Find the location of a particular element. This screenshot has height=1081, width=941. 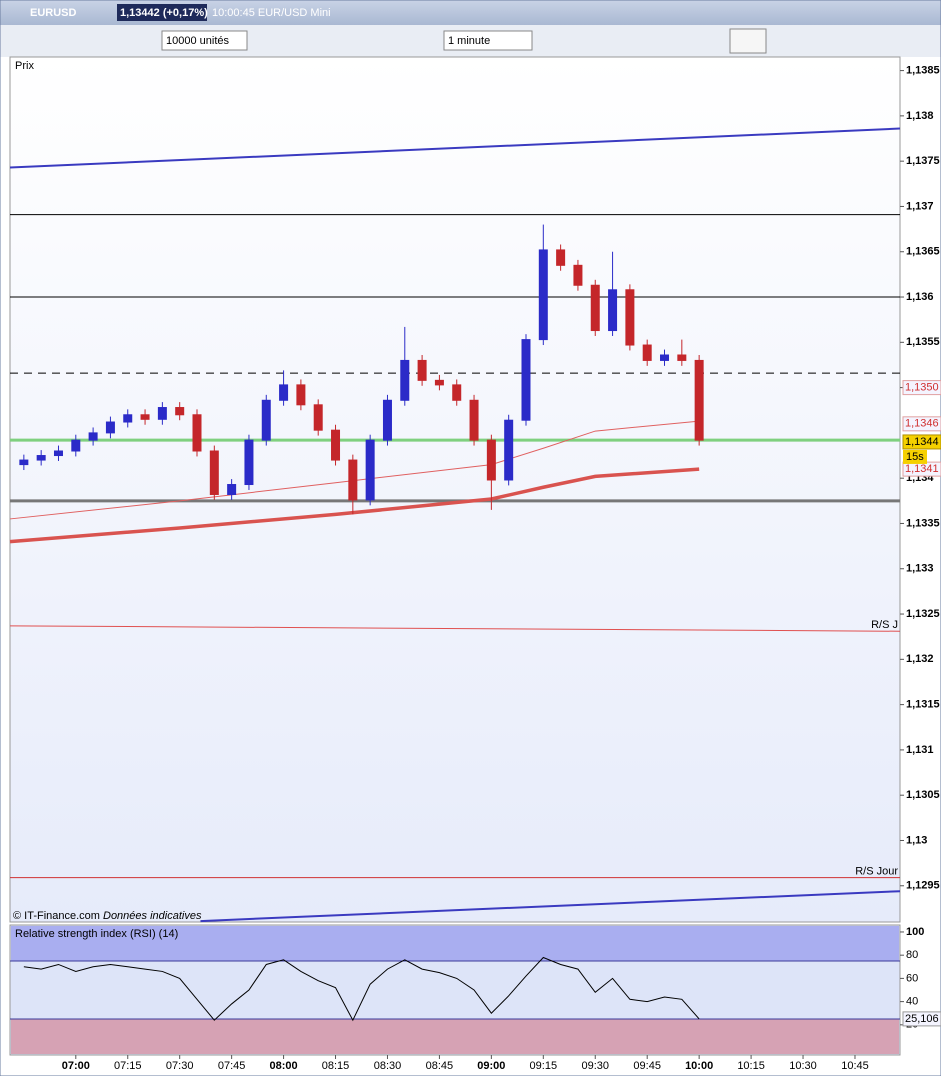

indicator-button is located at coordinates (748, 41).